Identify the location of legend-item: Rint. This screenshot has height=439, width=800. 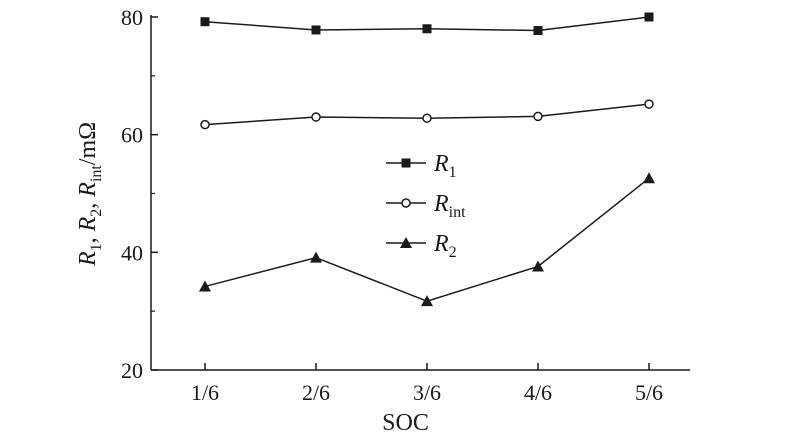
(426, 206).